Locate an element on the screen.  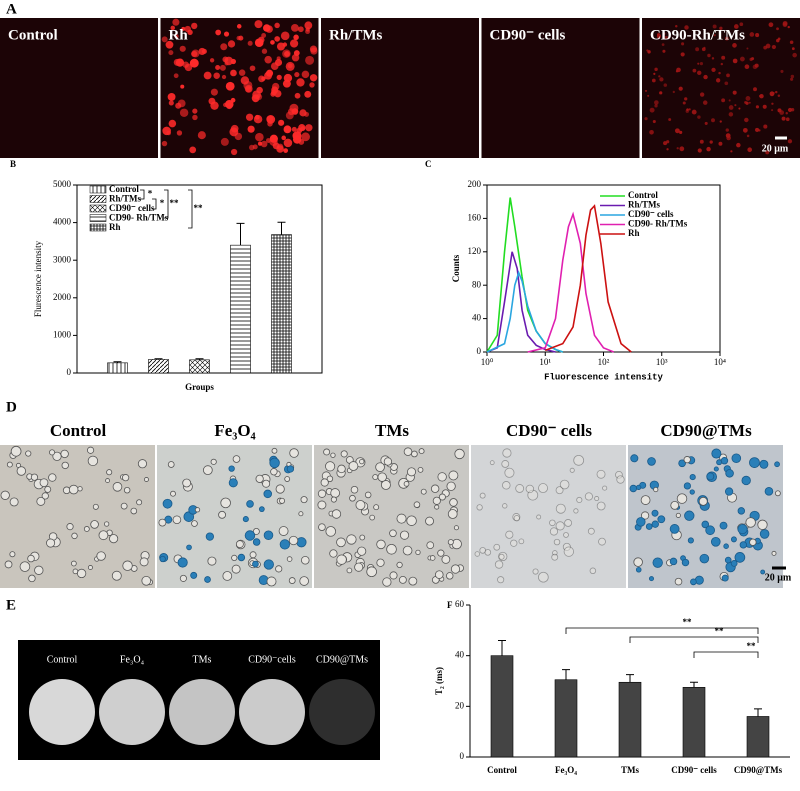
panel-label: A is located at coordinates (11, 9).